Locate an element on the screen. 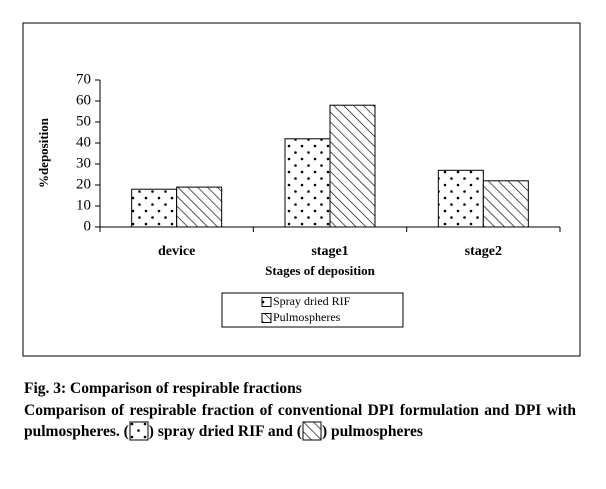 This screenshot has height=489, width=606. x-tick-label: stage2 is located at coordinates (483, 251).